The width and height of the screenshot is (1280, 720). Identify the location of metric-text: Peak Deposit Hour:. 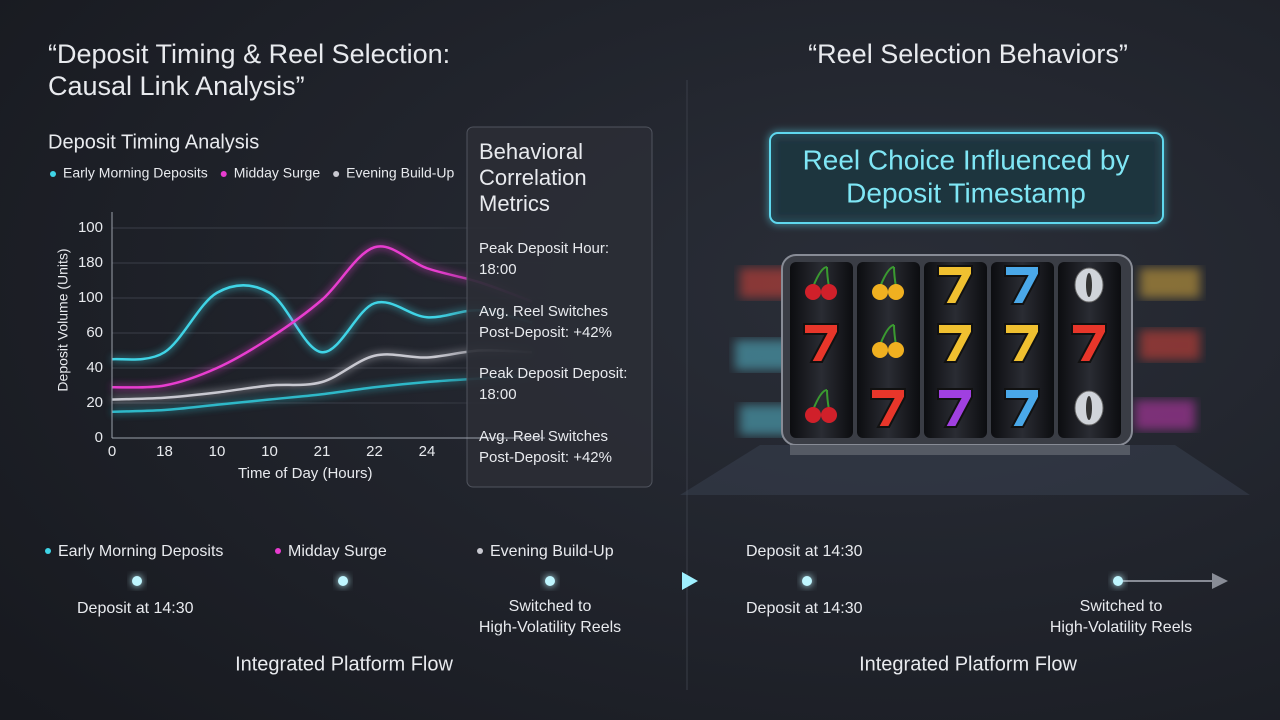
(544, 248).